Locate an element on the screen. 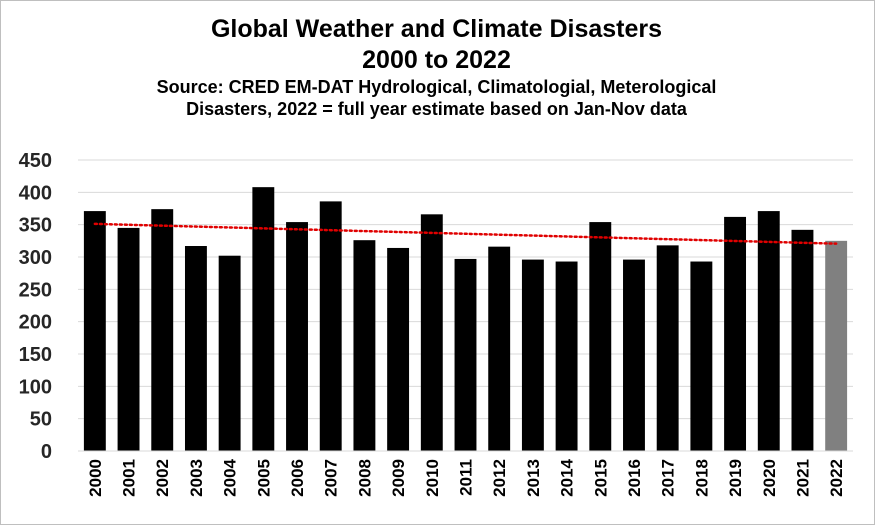  x-tick-label-2015: 2015 is located at coordinates (600, 478).